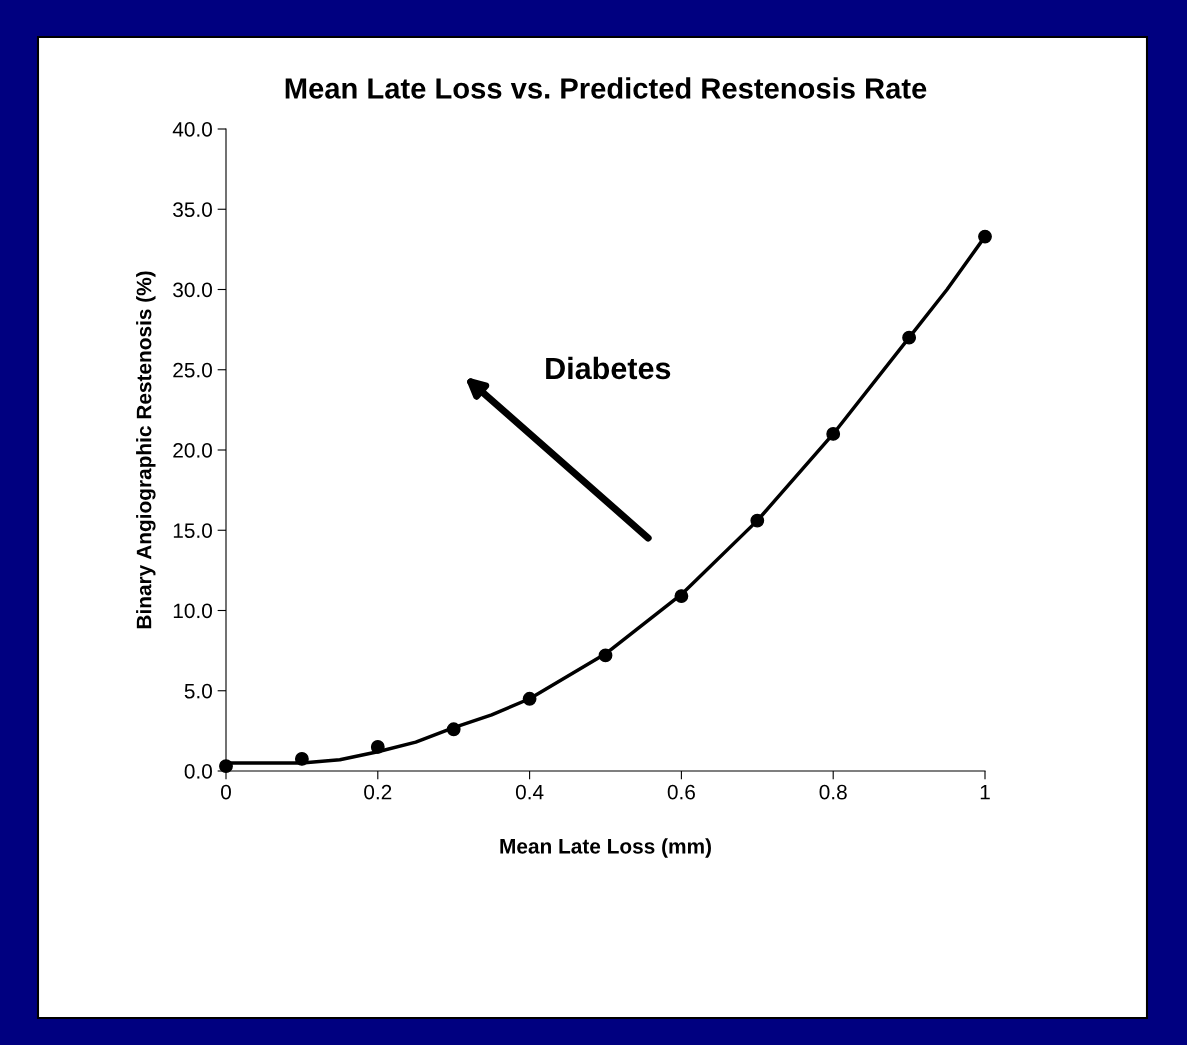 The width and height of the screenshot is (1187, 1045). I want to click on x-axis-title: Mean Late Loss (mm), so click(605, 848).